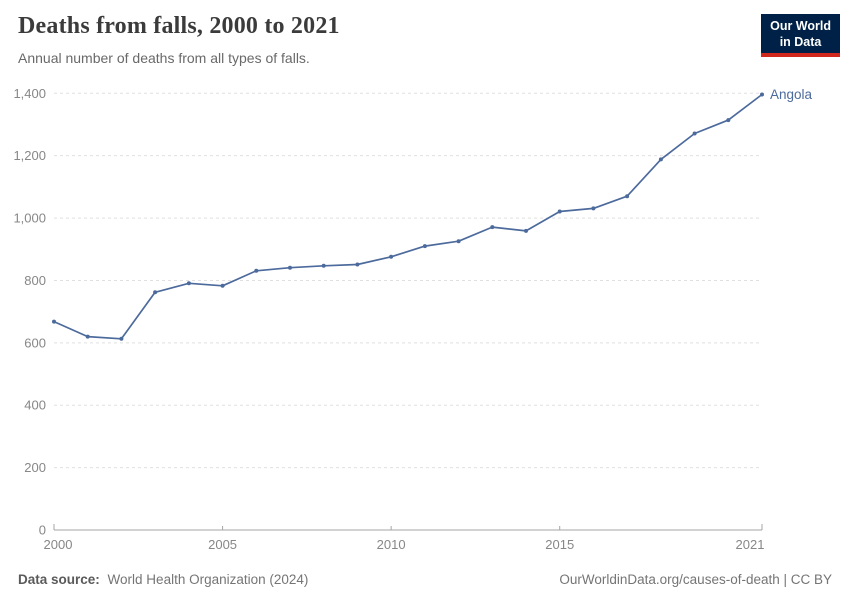  I want to click on x-tick-label: 2015, so click(559, 544).